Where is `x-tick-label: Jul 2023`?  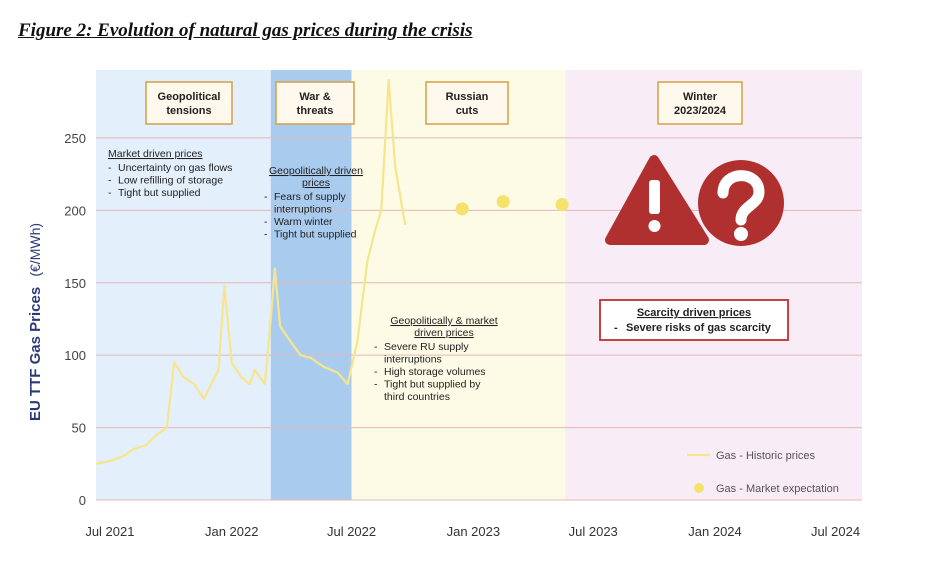
x-tick-label: Jul 2023 is located at coordinates (593, 531).